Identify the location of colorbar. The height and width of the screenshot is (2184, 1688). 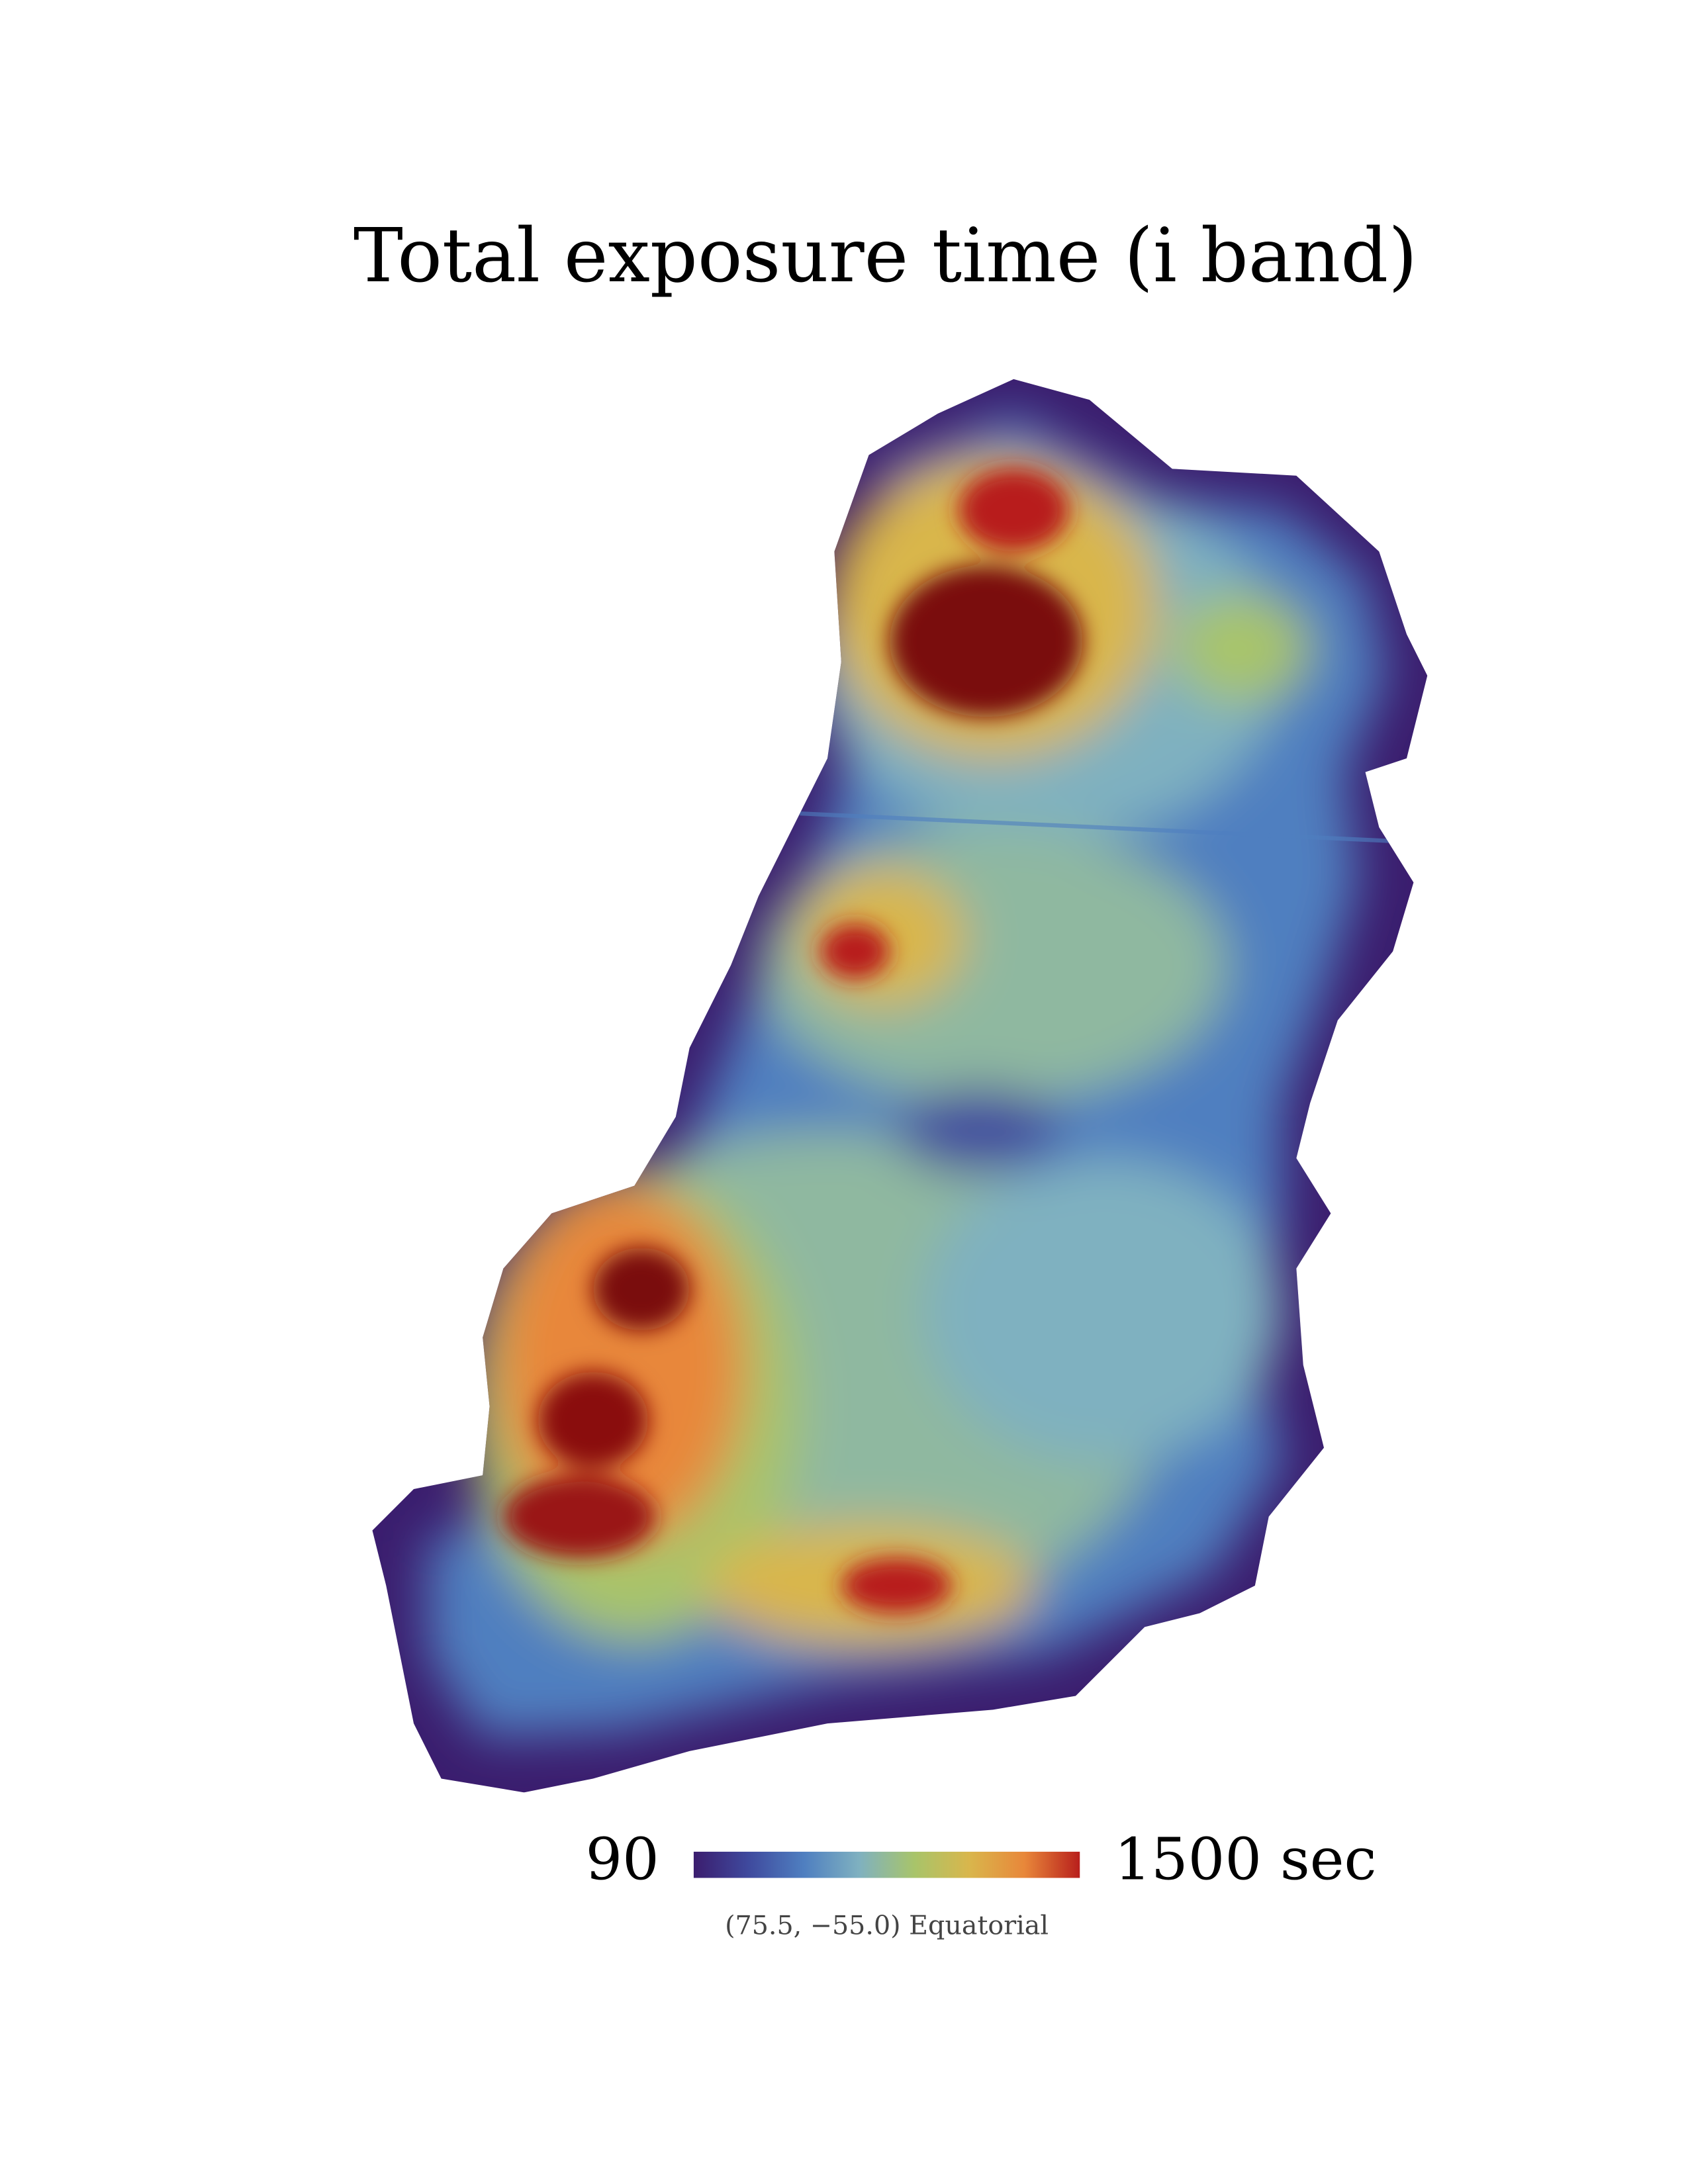
(886, 1864).